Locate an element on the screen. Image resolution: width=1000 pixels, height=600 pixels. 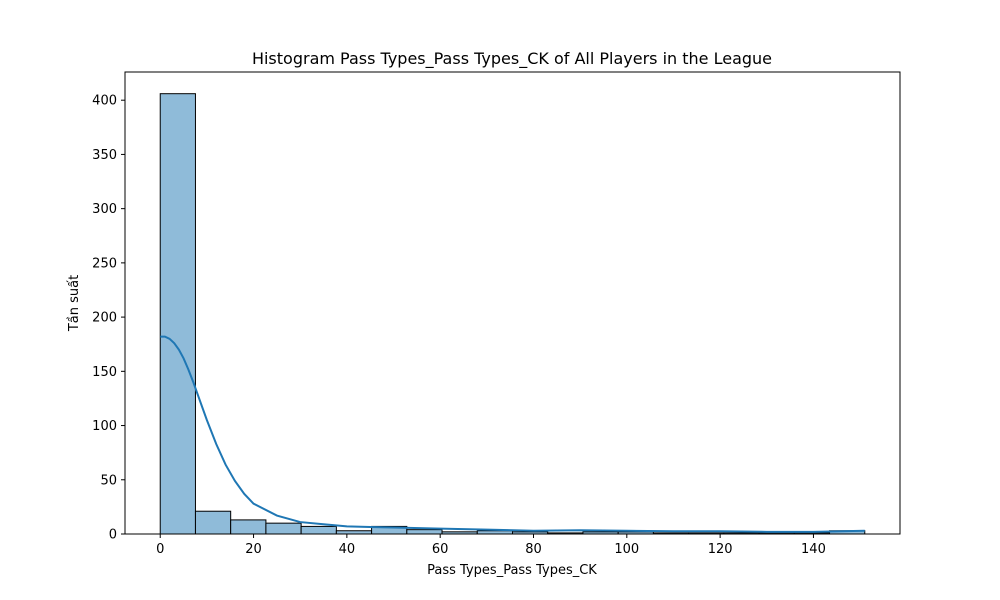
y-tick-label: 50 is located at coordinates (108, 480).